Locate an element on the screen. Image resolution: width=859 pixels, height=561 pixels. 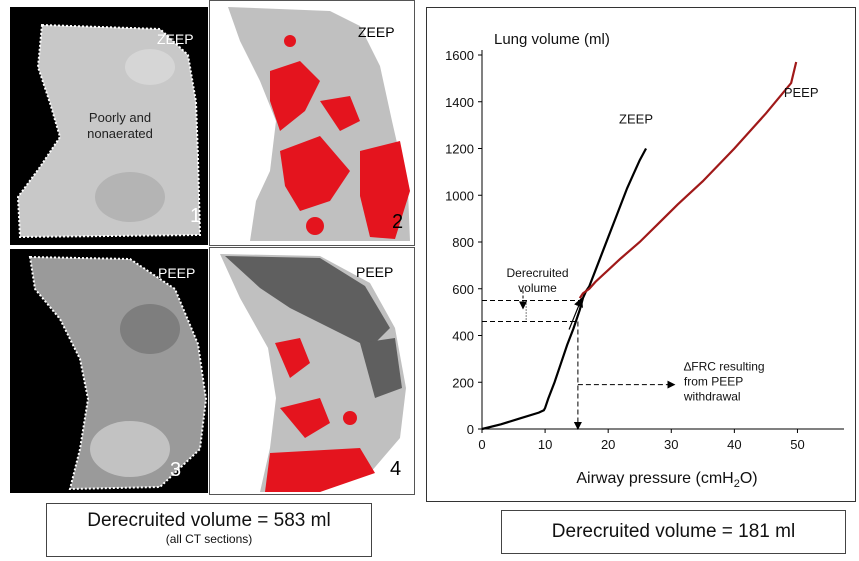
x-tick-label: 40 is located at coordinates (734, 444).